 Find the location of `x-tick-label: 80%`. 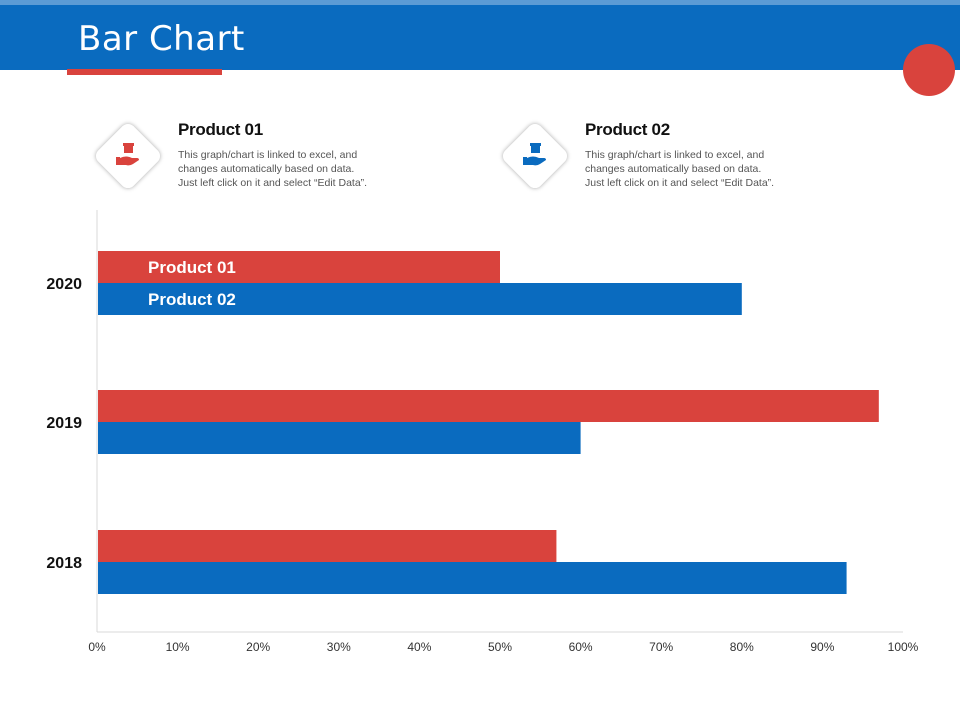

x-tick-label: 80% is located at coordinates (742, 647).